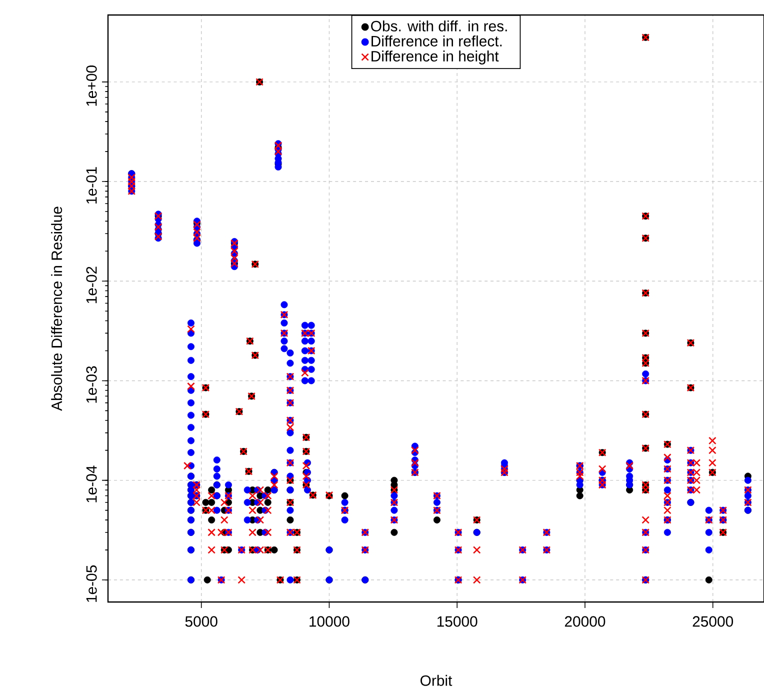 This screenshot has width=764, height=700. I want to click on x-tick-label: 15000, so click(457, 621).